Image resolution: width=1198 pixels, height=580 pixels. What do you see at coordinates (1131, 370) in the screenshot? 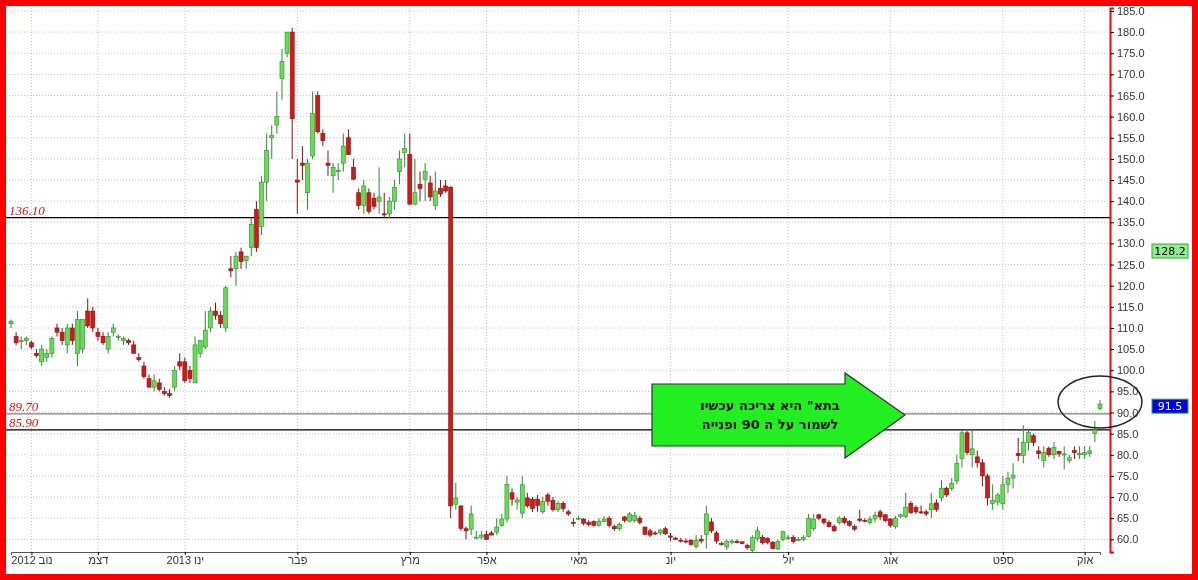
I see `y-tick-label: 100.0` at bounding box center [1131, 370].